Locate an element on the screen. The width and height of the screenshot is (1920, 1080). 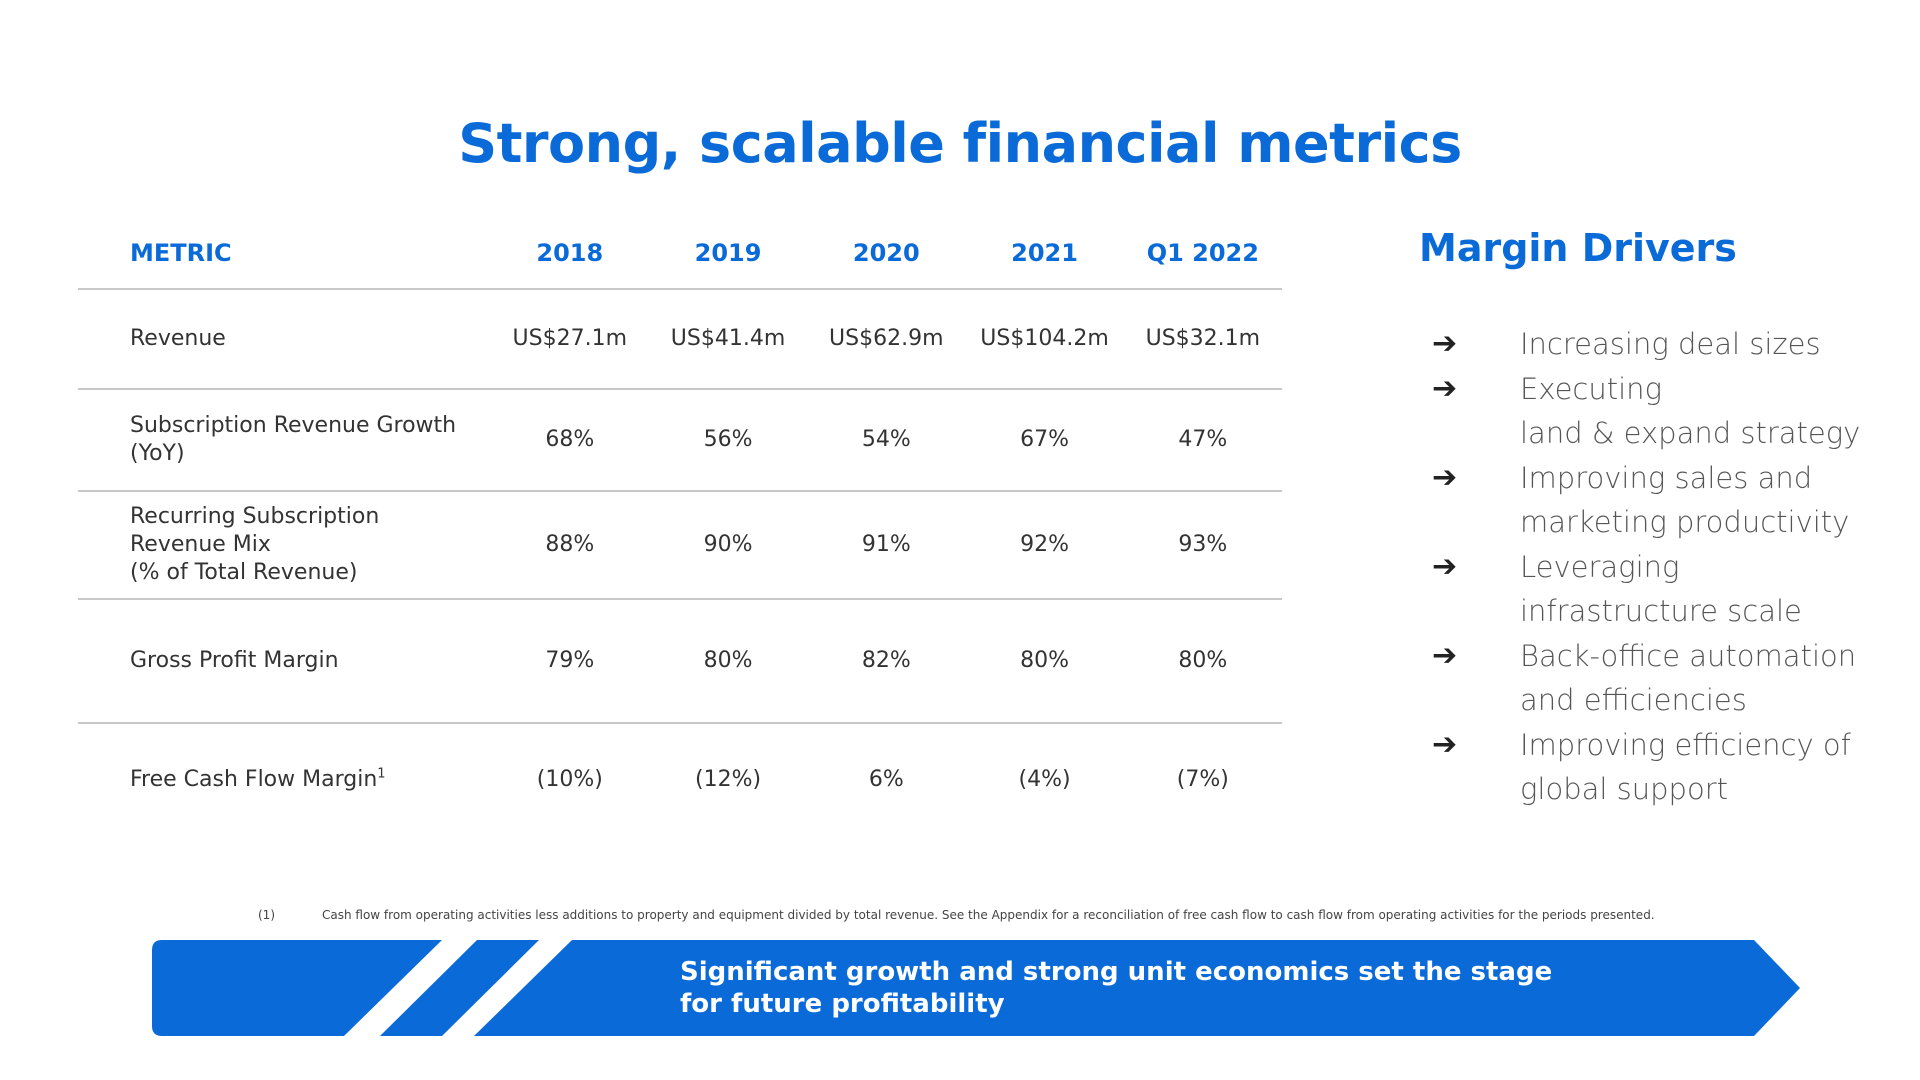
footnote-ref: 1 is located at coordinates (381, 774).